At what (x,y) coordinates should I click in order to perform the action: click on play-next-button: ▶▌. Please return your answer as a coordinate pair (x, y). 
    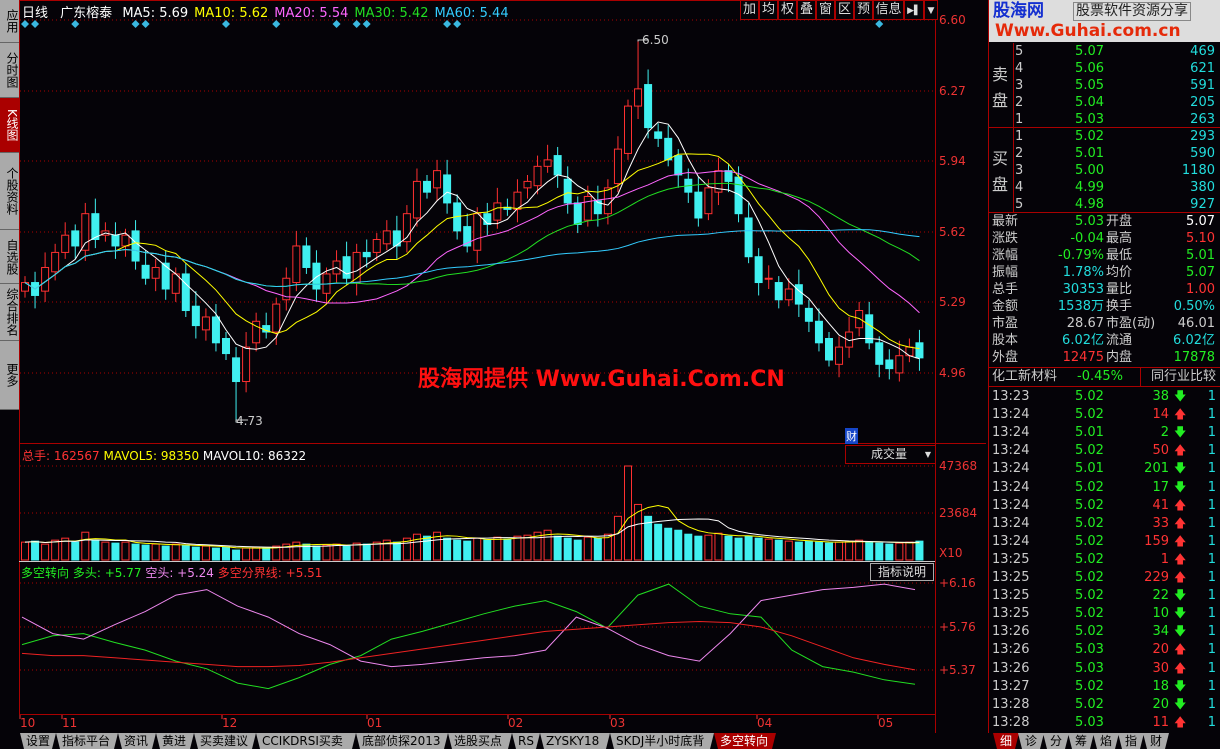
    Looking at the image, I should click on (914, 10).